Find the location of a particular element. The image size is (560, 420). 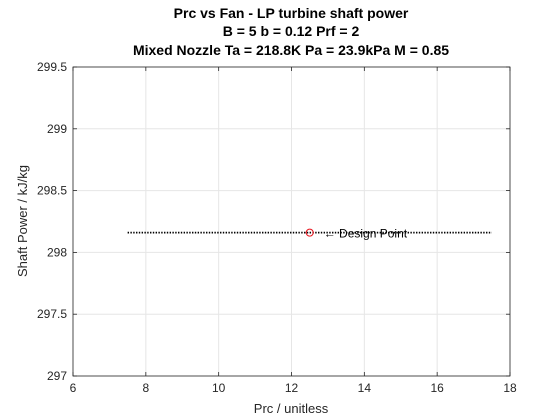

x-tick-label: 14 is located at coordinates (365, 388).